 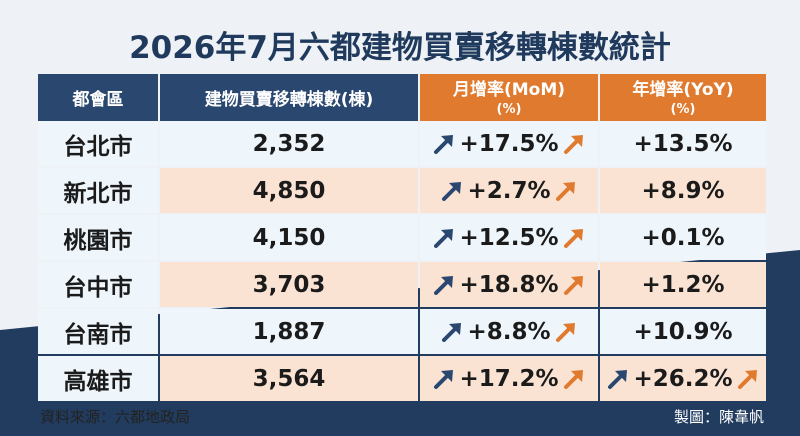 I want to click on table-cell: 2,352, so click(x=289, y=143).